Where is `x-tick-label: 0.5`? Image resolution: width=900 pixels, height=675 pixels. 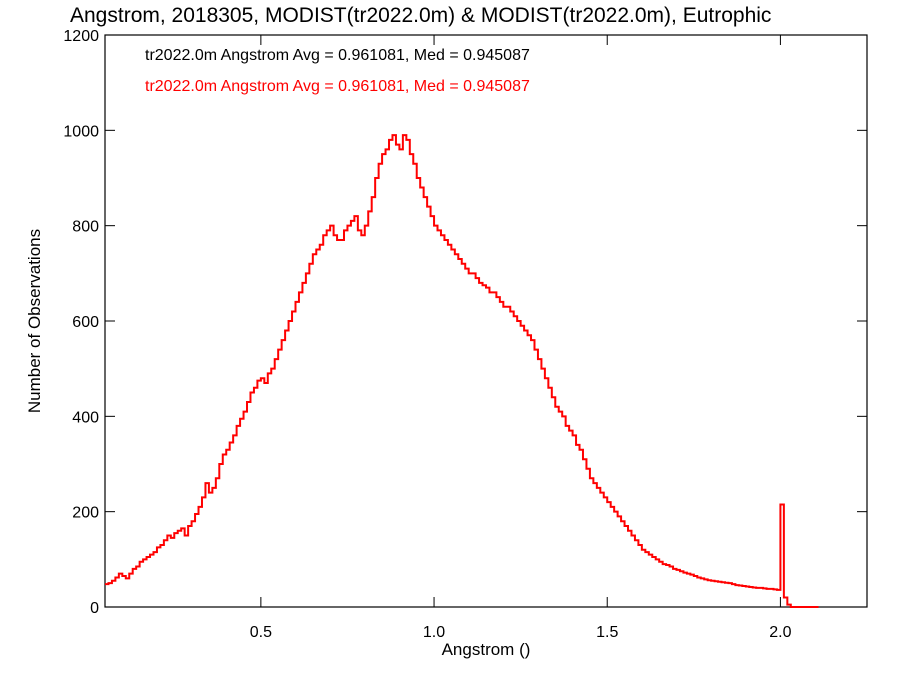 x-tick-label: 0.5 is located at coordinates (261, 632).